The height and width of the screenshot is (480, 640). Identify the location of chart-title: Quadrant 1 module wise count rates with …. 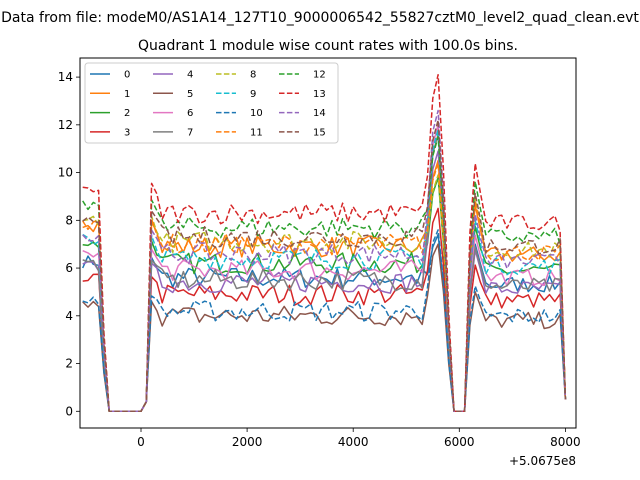
(328, 46).